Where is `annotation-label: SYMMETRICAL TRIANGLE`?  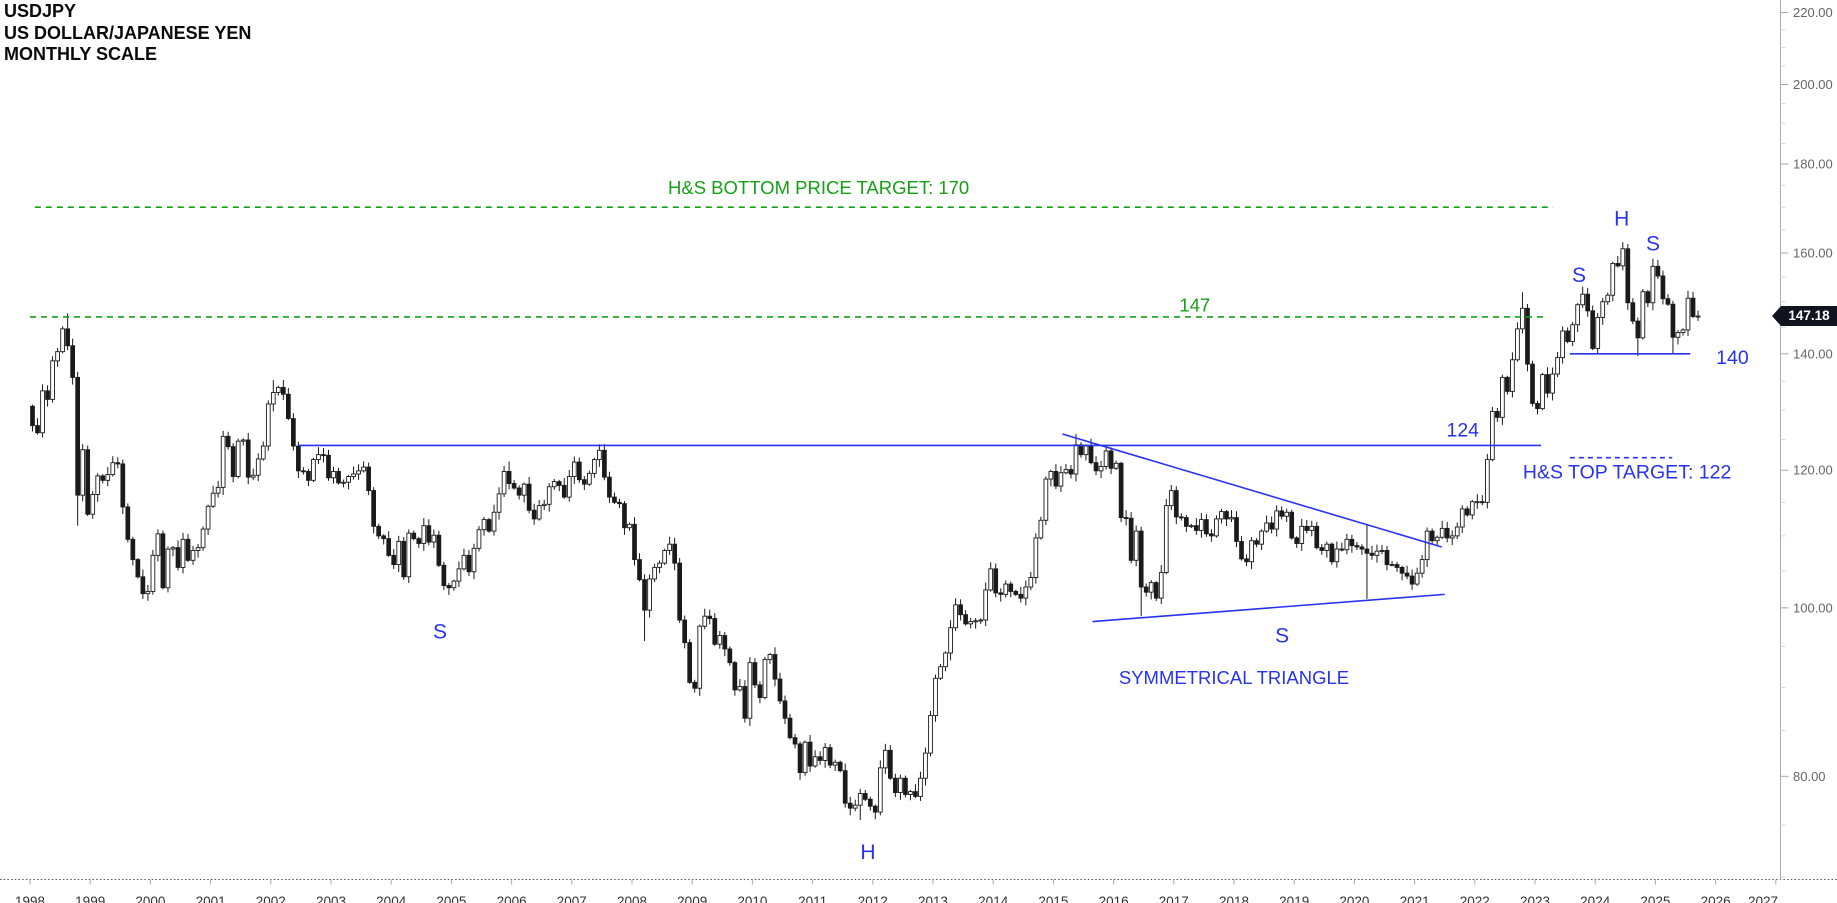 annotation-label: SYMMETRICAL TRIANGLE is located at coordinates (1234, 677).